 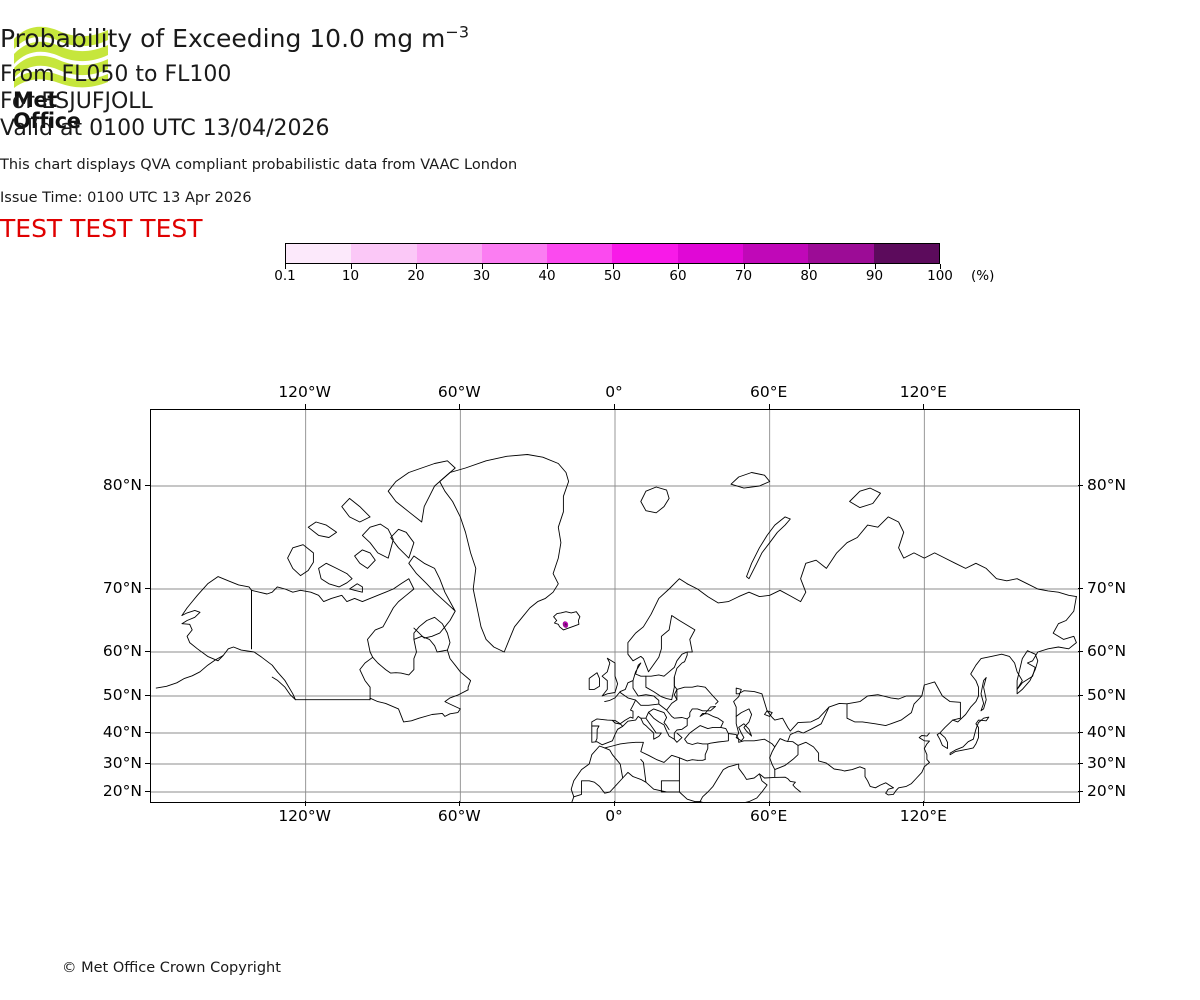 I want to click on lat-axis-label-right: 30°N, so click(x=1107, y=763).